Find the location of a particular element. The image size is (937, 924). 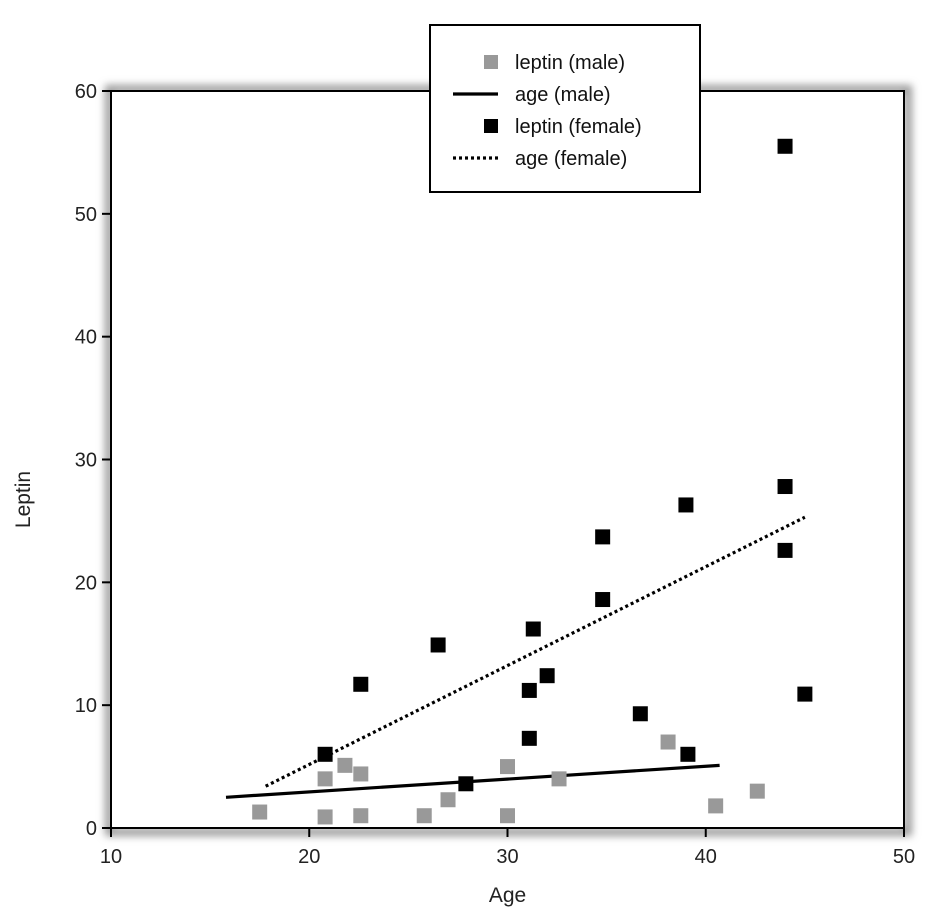

x-tick-label: 40 is located at coordinates (706, 857).